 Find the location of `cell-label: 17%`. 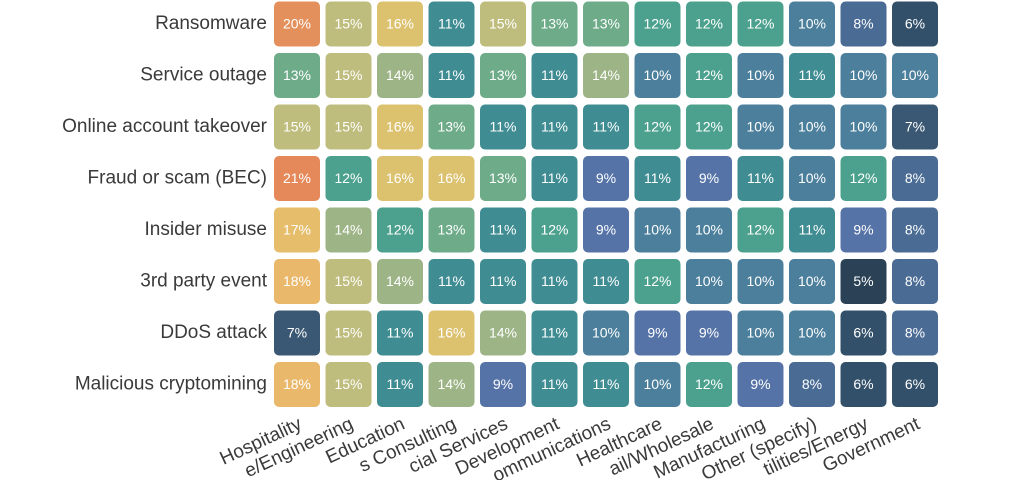

cell-label: 17% is located at coordinates (297, 230).